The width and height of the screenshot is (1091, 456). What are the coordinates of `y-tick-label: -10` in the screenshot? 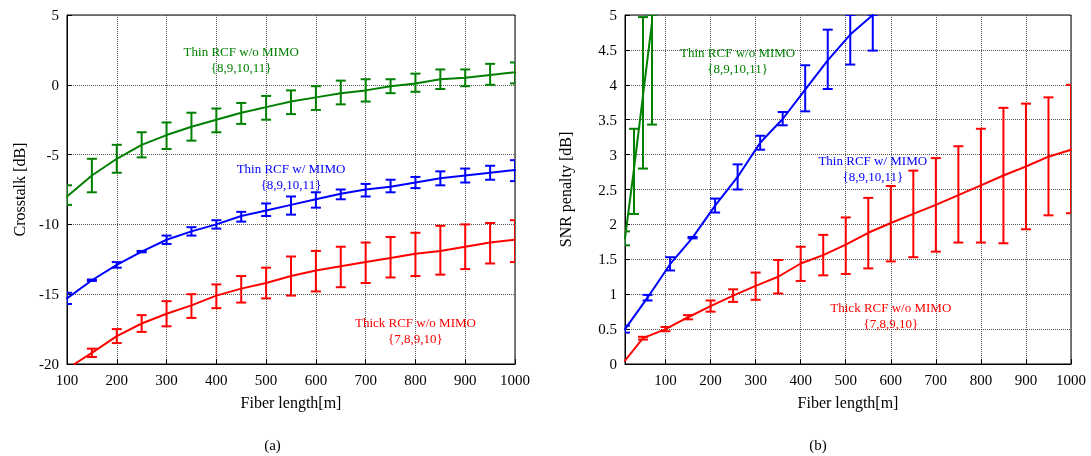 It's located at (49, 224).